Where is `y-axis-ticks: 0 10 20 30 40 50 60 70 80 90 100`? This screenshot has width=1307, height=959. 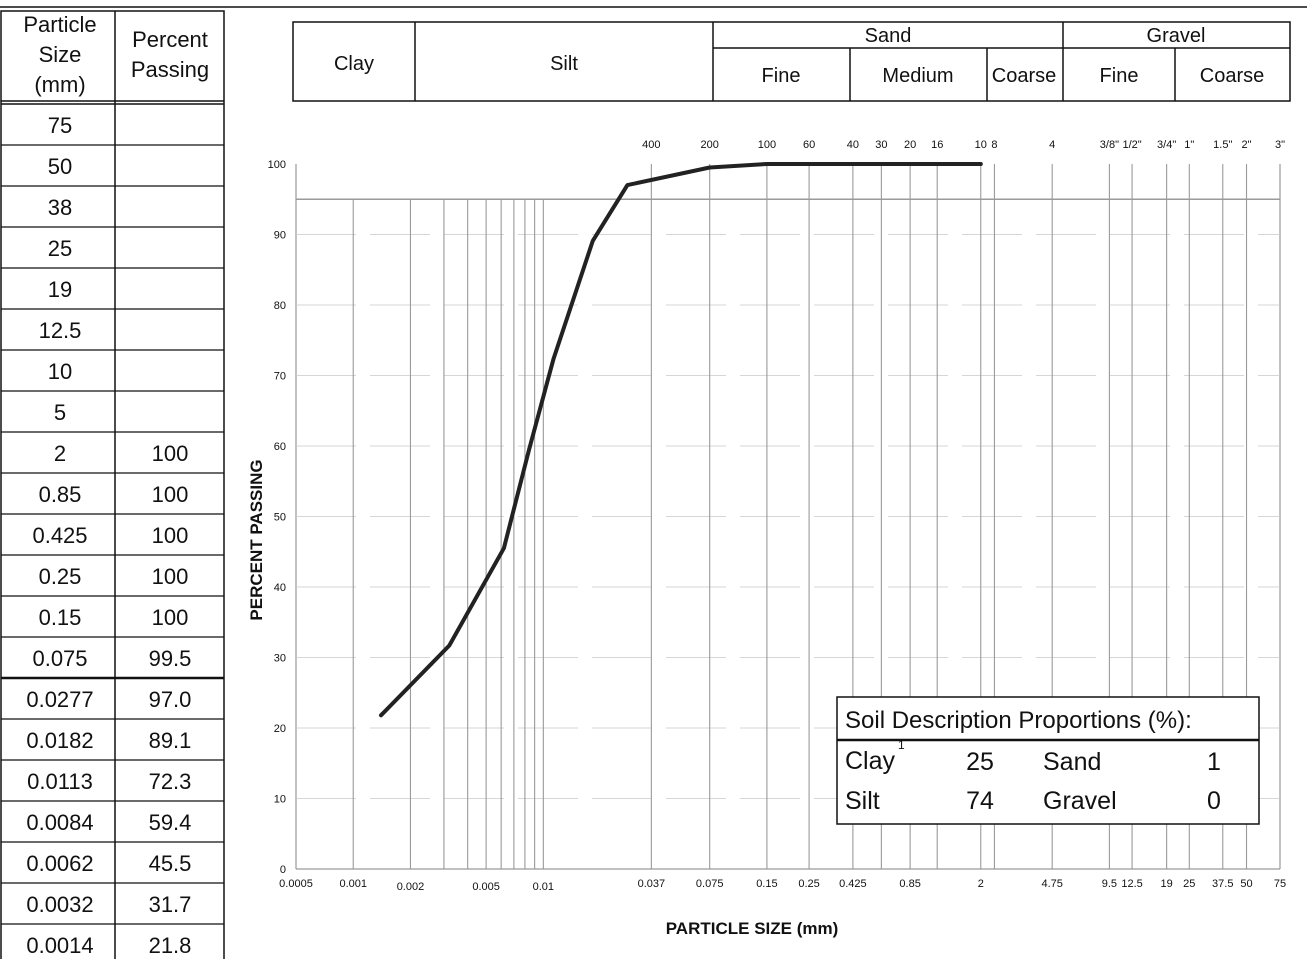
y-axis-ticks: 0 10 20 30 40 50 60 70 80 90 100 is located at coordinates (277, 517).